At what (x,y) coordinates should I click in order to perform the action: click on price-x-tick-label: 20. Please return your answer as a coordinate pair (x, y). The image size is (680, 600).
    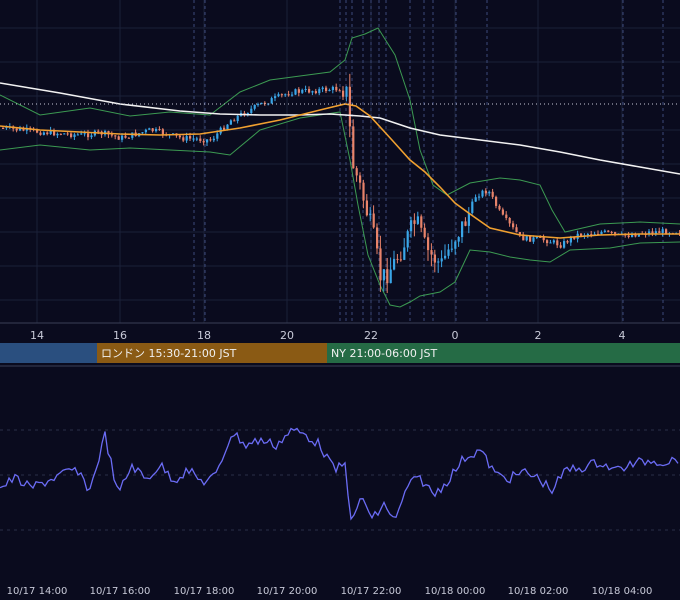
    Looking at the image, I should click on (287, 335).